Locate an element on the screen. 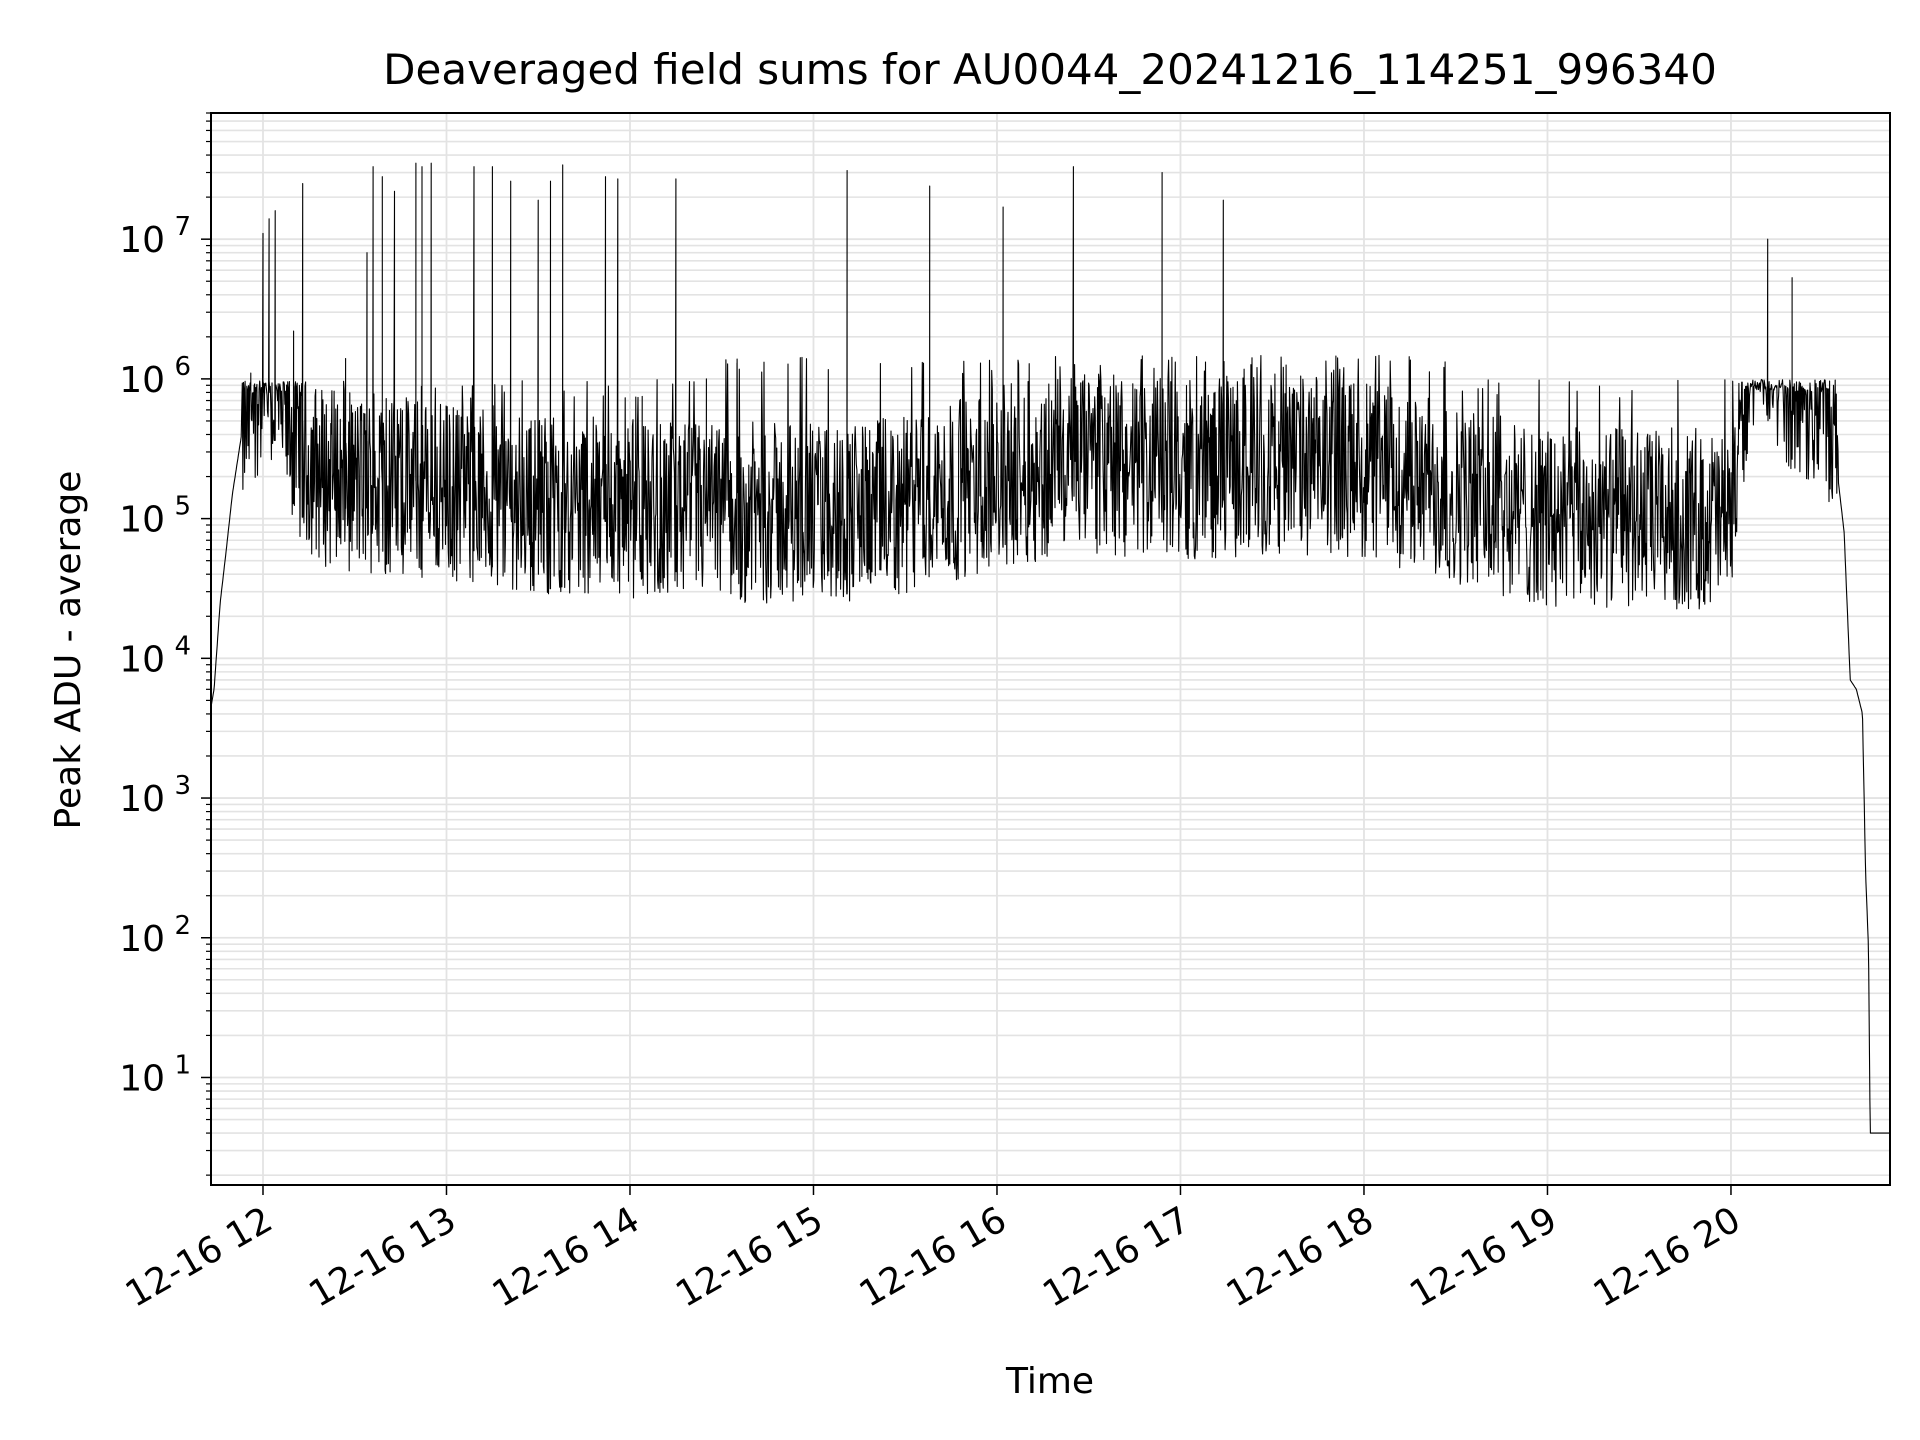  y-tick-exponent: 1 is located at coordinates (182, 1065).